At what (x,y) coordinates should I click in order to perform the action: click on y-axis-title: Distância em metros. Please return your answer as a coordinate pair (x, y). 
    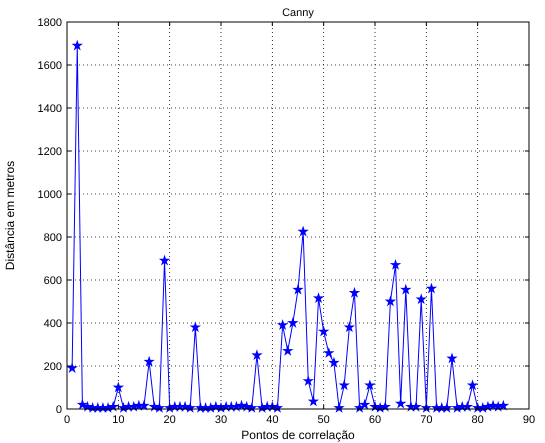
    Looking at the image, I should click on (10, 215).